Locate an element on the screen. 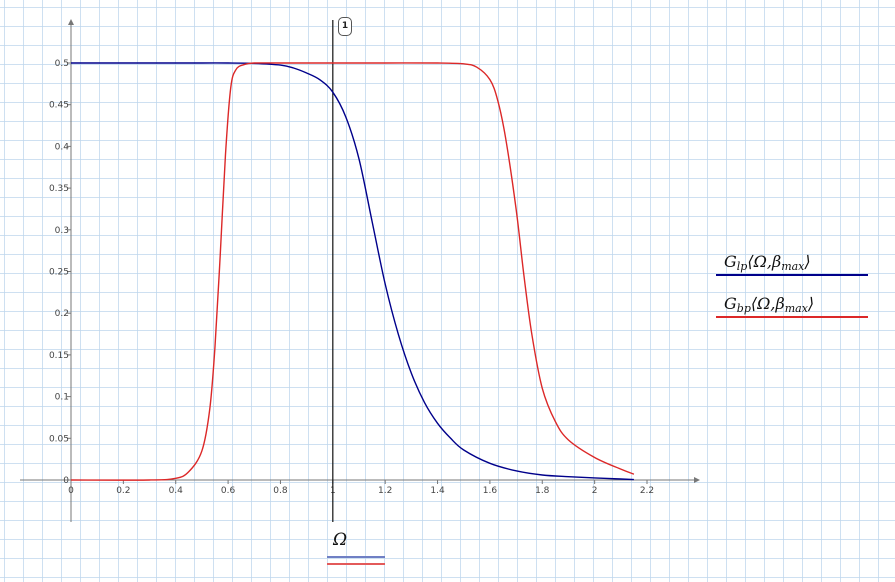 Image resolution: width=895 pixels, height=582 pixels. legend-entry-bandpass: Gbp⟨Ω,βmax⟩ is located at coordinates (792, 305).